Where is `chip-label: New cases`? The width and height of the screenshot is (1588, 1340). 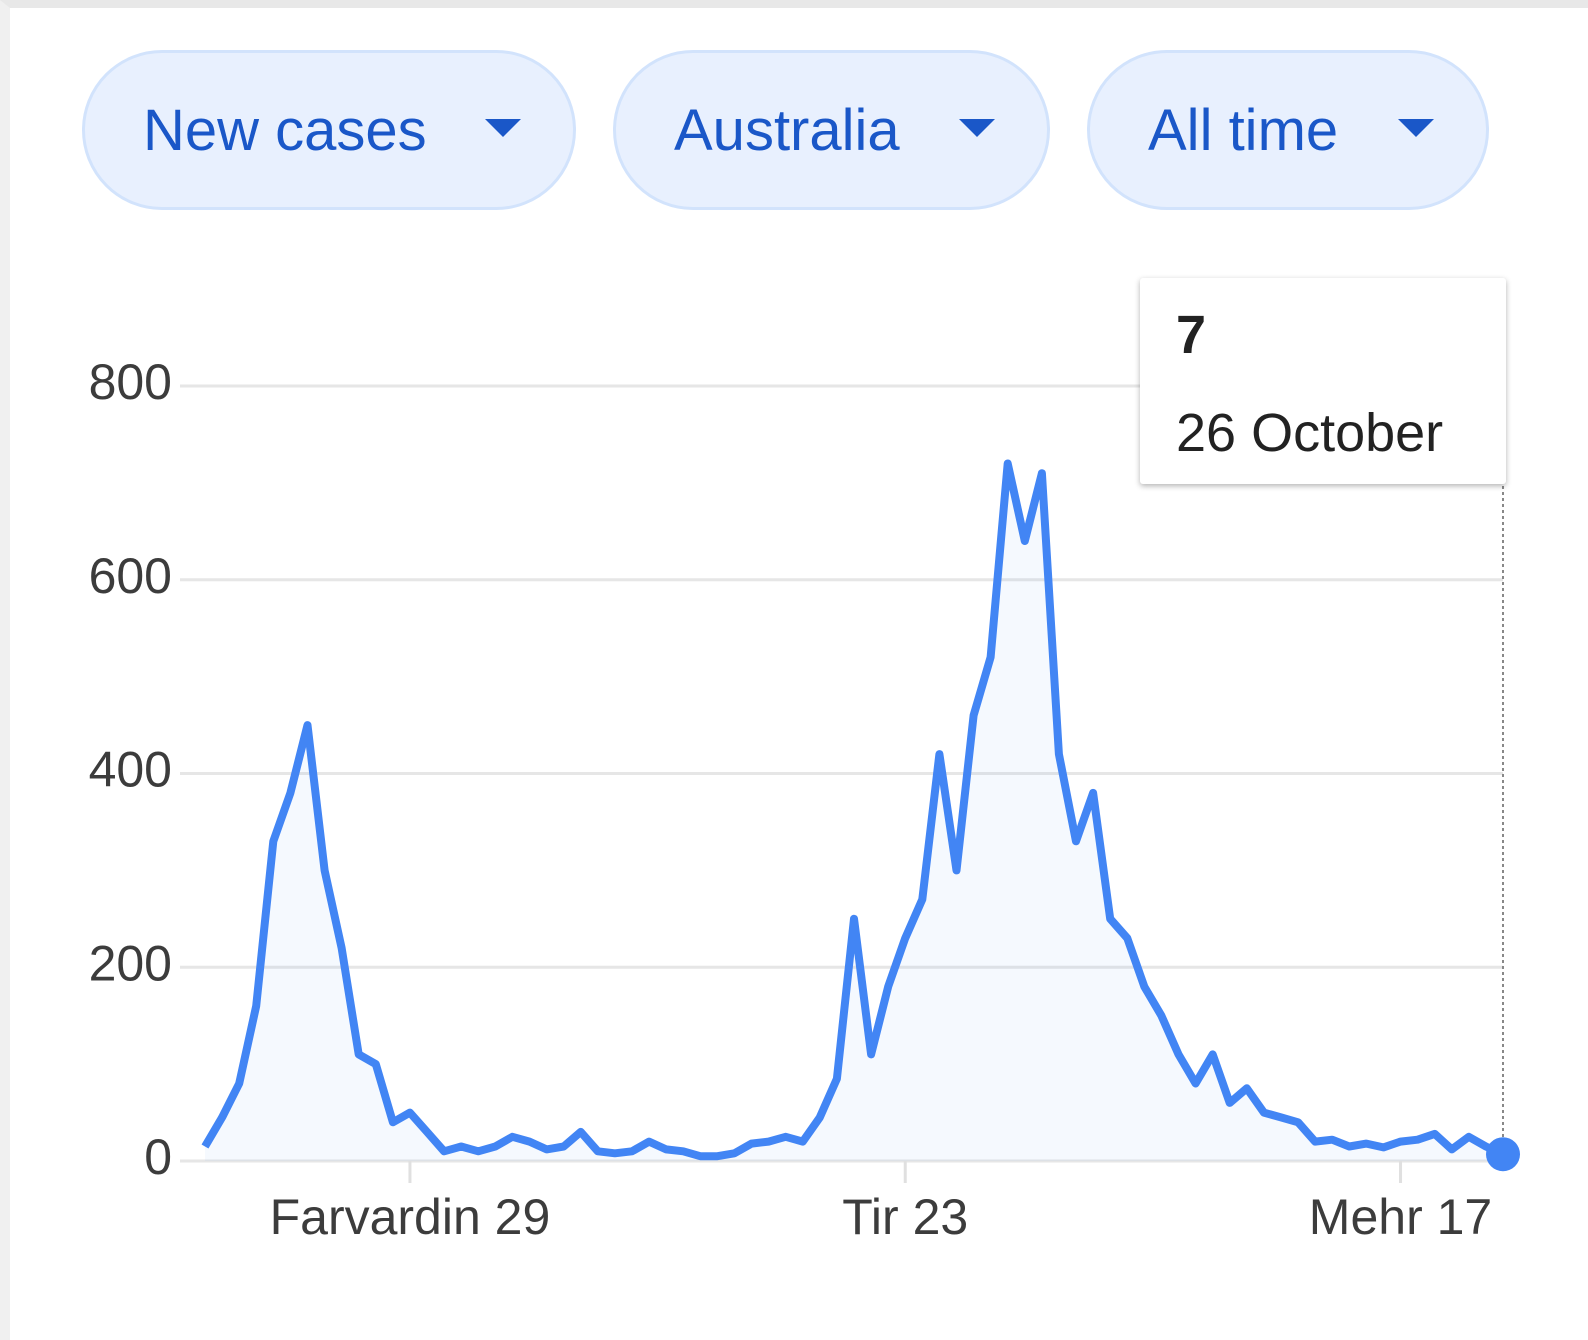
chip-label: New cases is located at coordinates (285, 130).